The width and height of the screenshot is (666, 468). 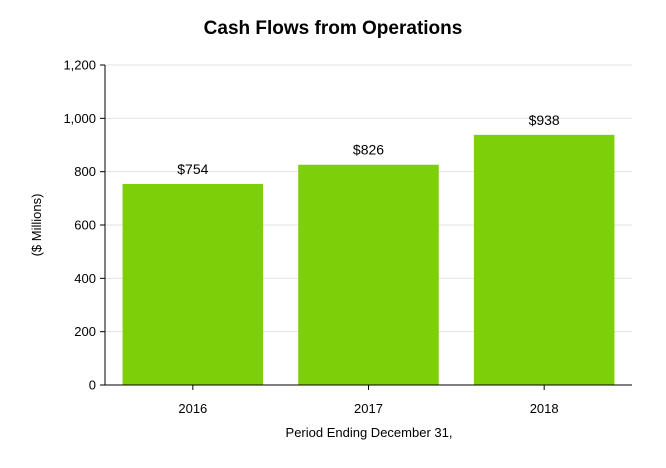 I want to click on y-tick-label: 800, so click(x=85, y=171).